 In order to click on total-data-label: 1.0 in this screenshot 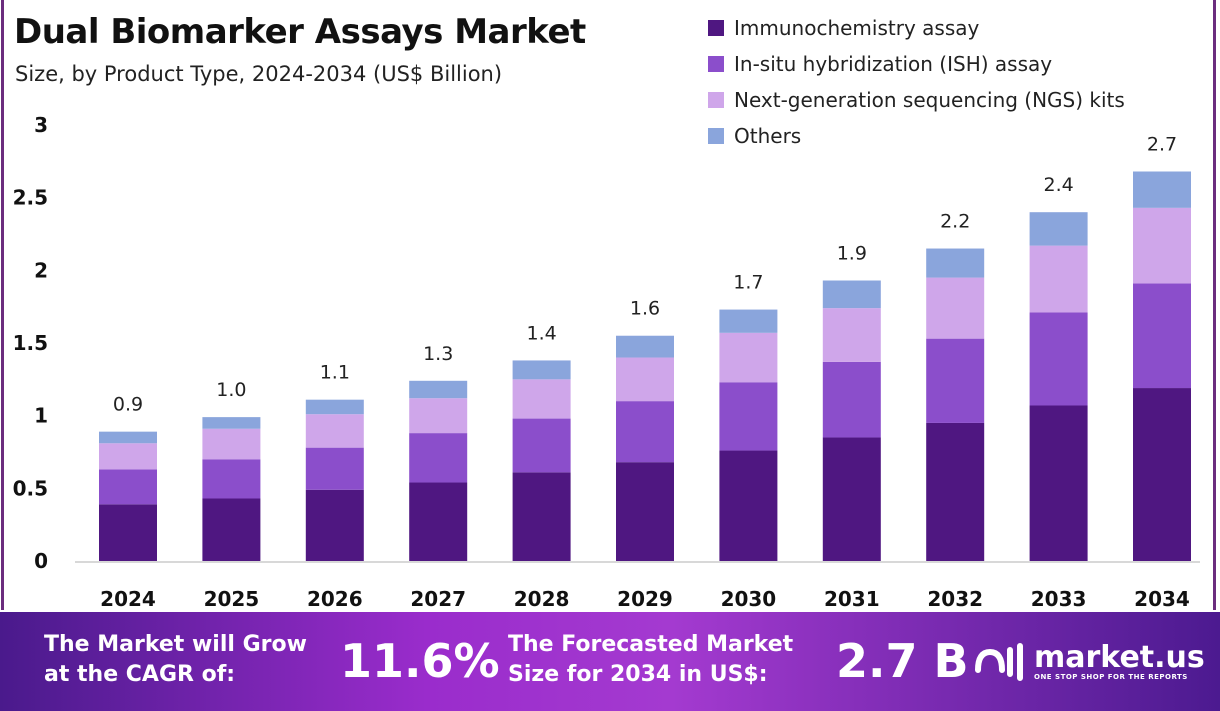, I will do `click(231, 390)`.